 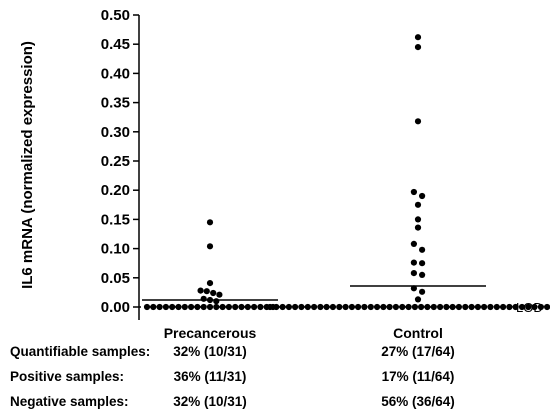 What do you see at coordinates (314, 293) in the screenshot?
I see `mean-lines` at bounding box center [314, 293].